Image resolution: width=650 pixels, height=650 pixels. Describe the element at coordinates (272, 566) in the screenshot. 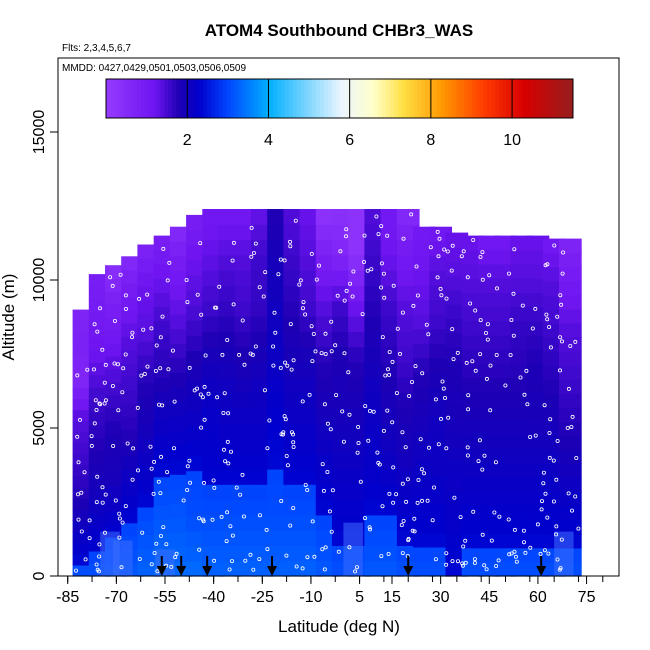

I see `profile-arrow` at that location.